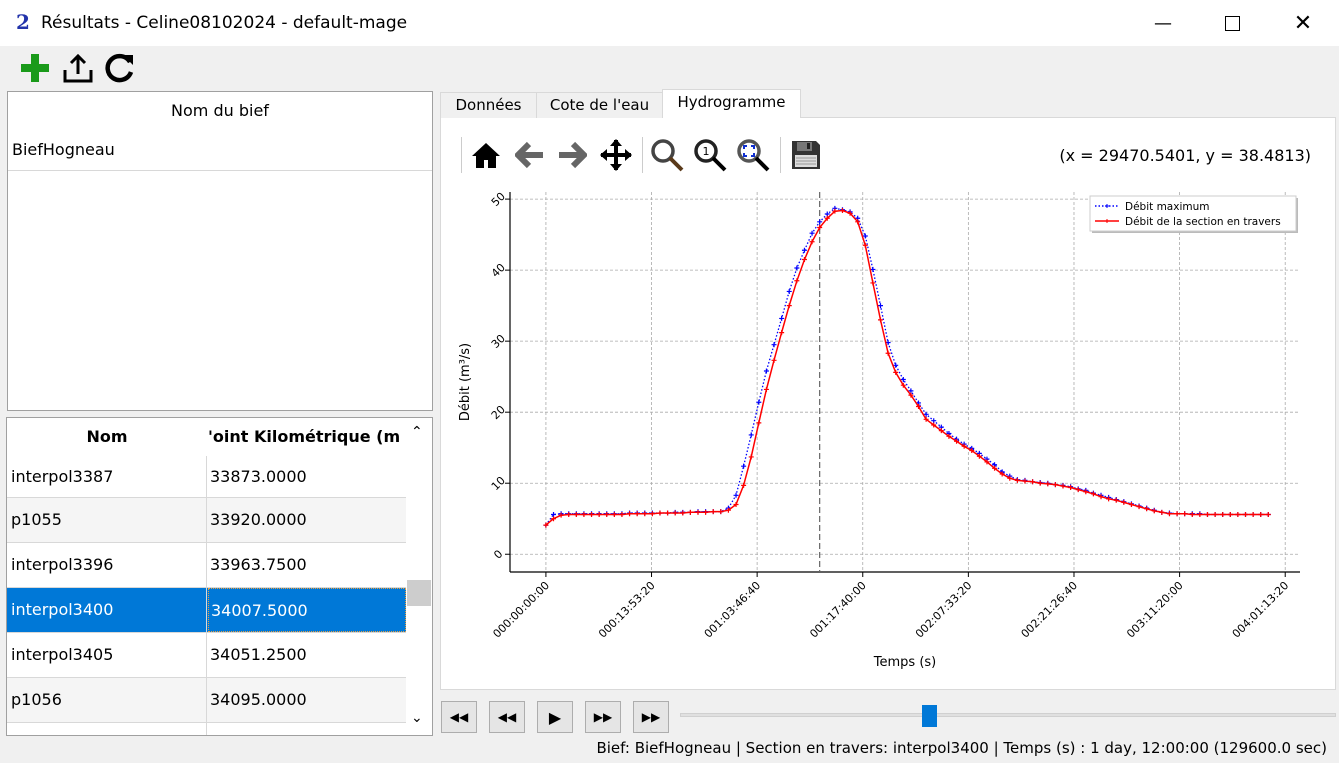 The image size is (1339, 763). Describe the element at coordinates (486, 155) in the screenshot. I see `home-icon` at that location.